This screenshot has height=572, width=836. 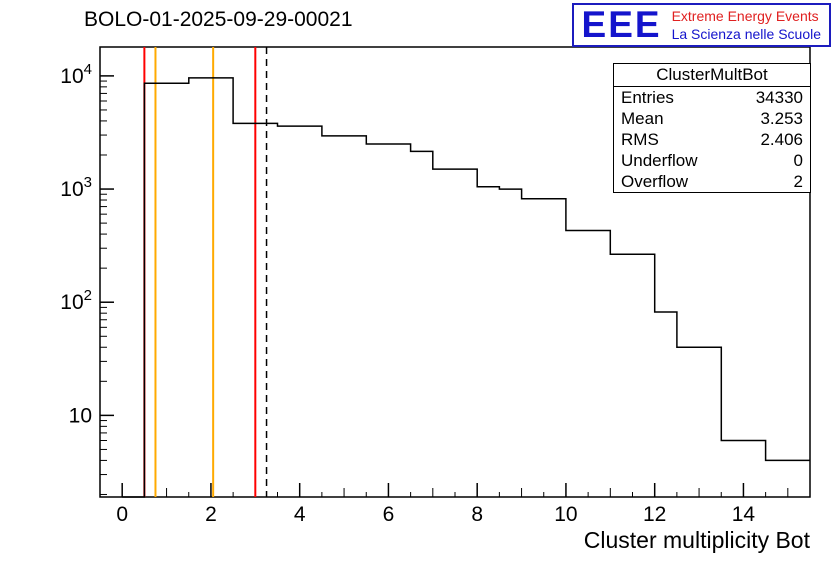 What do you see at coordinates (642, 118) in the screenshot?
I see `stats-label: Mean` at bounding box center [642, 118].